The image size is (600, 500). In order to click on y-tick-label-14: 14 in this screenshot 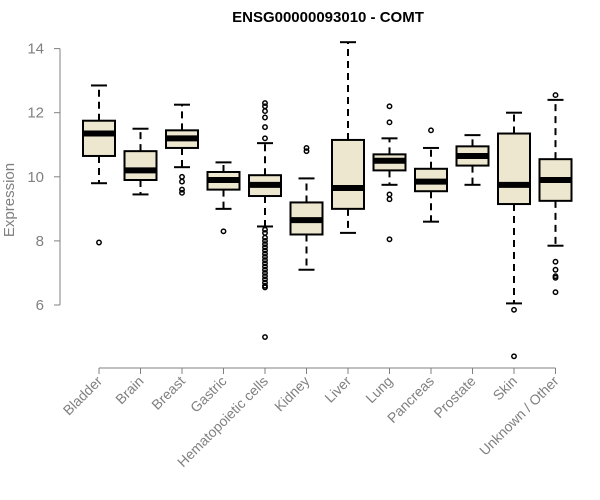, I will do `click(35, 49)`.